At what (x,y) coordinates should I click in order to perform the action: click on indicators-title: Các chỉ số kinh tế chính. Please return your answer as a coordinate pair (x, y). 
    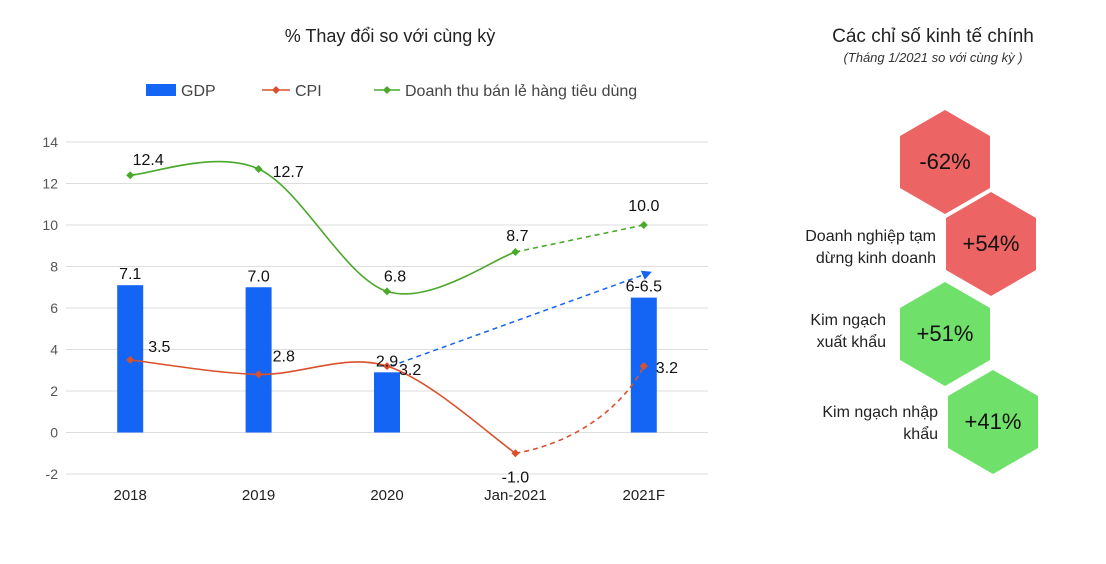
    Looking at the image, I should click on (933, 36).